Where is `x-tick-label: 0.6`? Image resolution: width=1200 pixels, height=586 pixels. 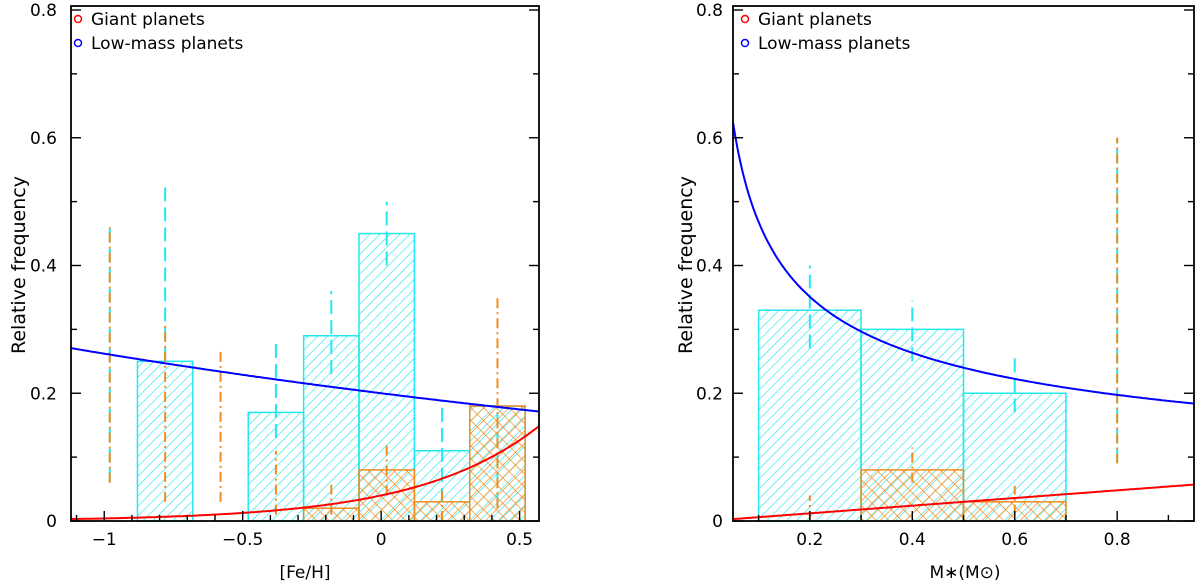 x-tick-label: 0.6 is located at coordinates (1014, 540).